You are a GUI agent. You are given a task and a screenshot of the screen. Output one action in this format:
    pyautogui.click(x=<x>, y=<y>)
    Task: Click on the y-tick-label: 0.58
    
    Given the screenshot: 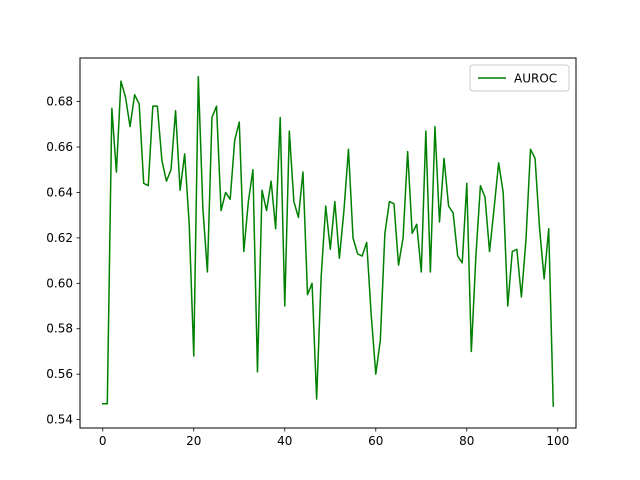 What is the action you would take?
    pyautogui.click(x=59, y=329)
    